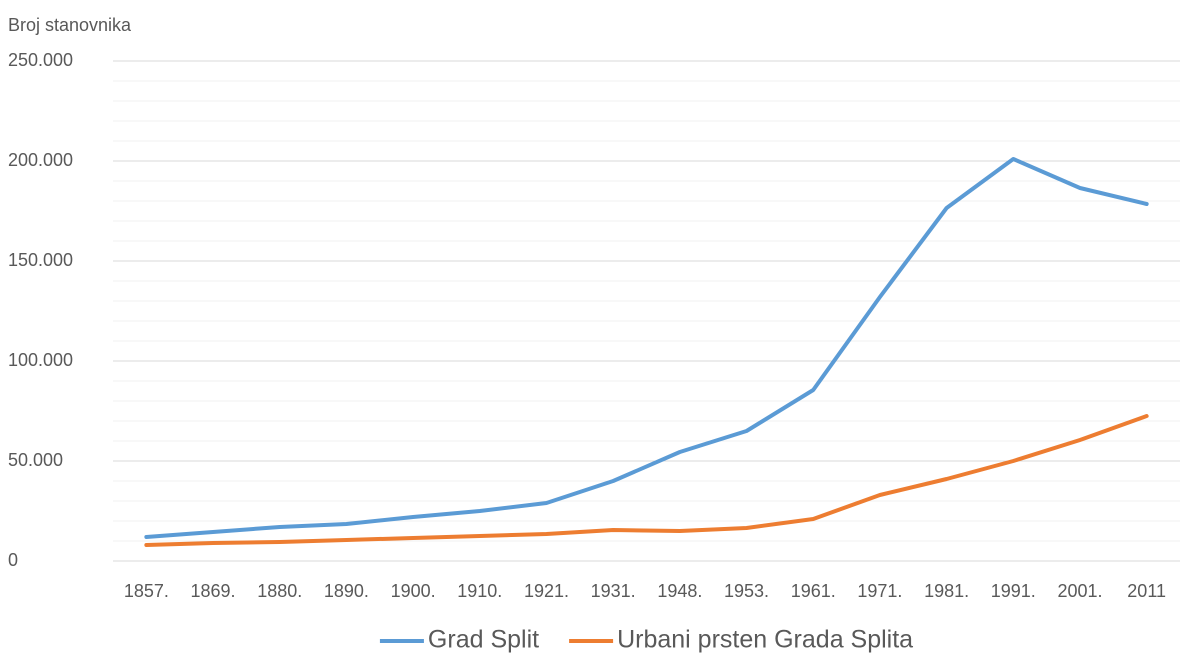 The height and width of the screenshot is (659, 1182). Describe the element at coordinates (746, 591) in the screenshot. I see `x-tick-label: 1953.` at that location.